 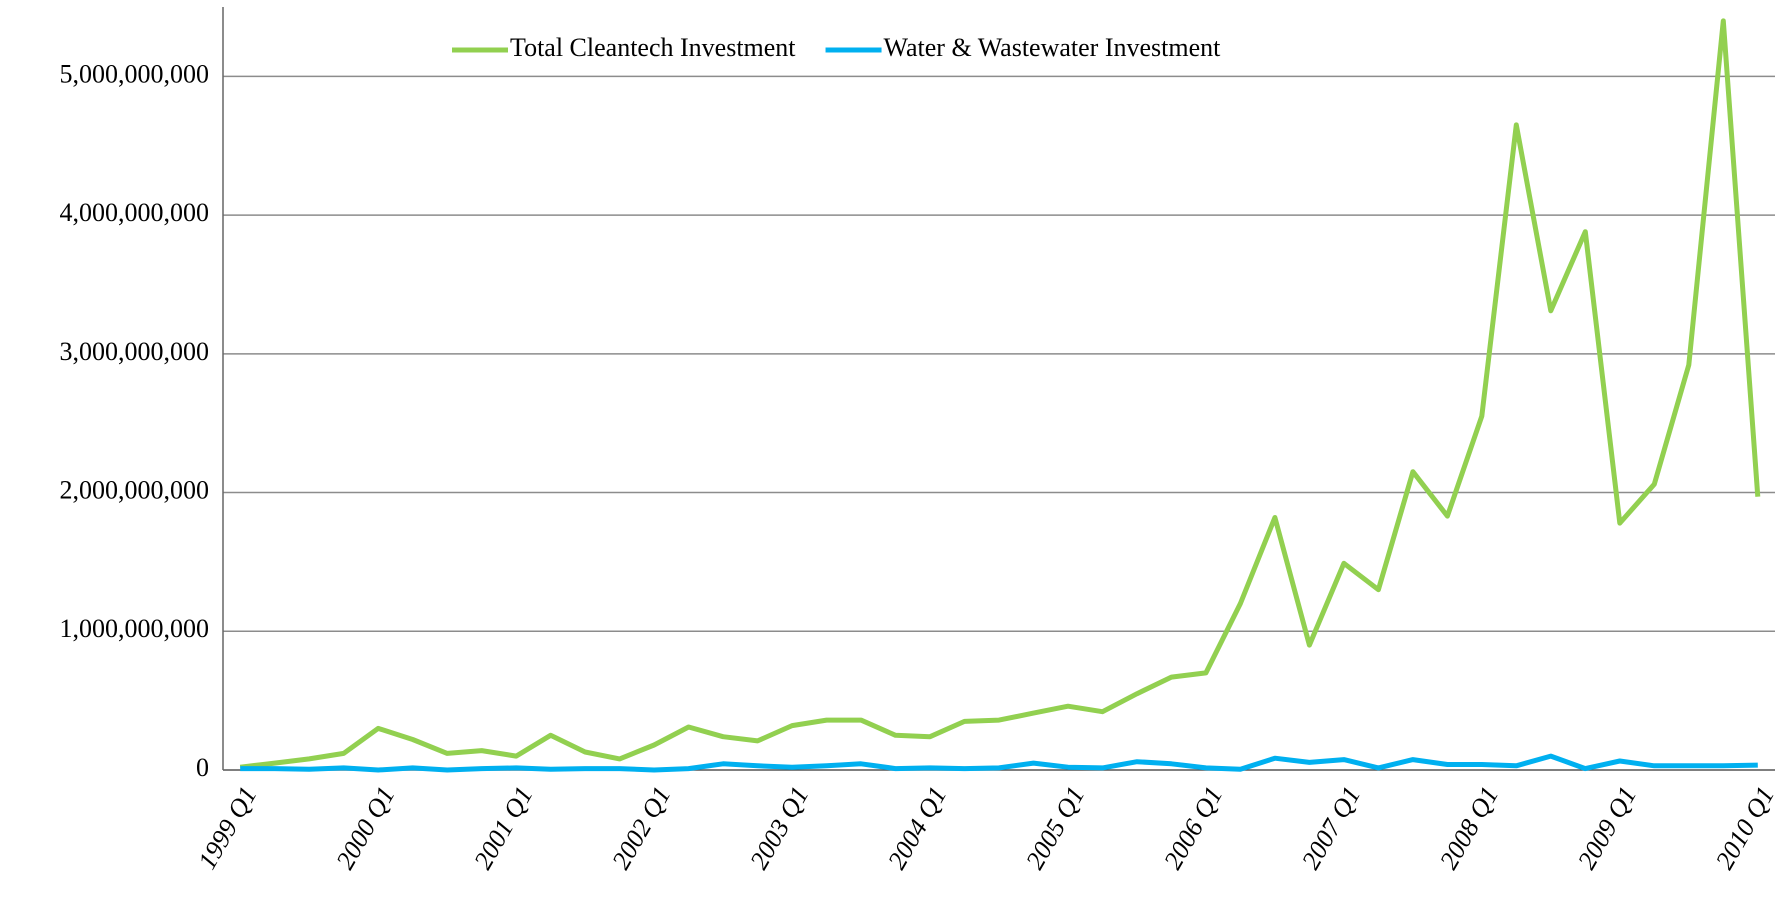 I want to click on y-tick-label: 2,000,000,000, so click(x=135, y=490).